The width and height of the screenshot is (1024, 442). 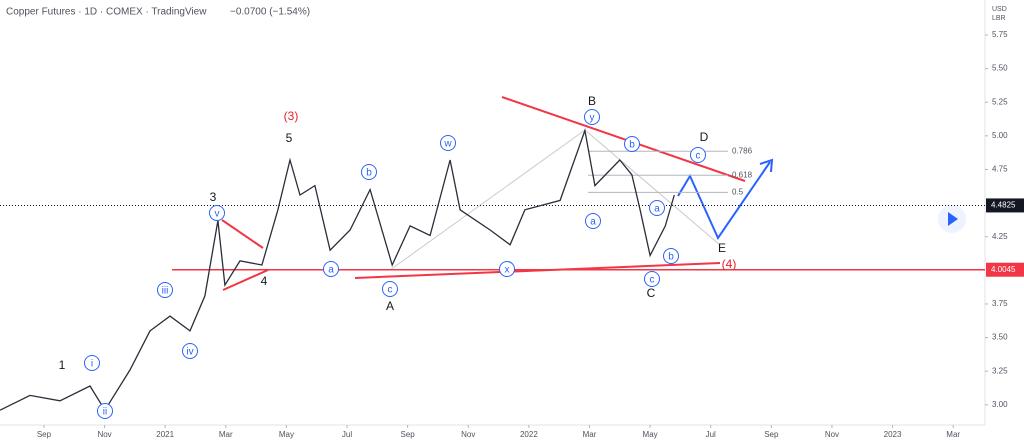 I want to click on y-tick-label: 5.00, so click(x=1000, y=135).